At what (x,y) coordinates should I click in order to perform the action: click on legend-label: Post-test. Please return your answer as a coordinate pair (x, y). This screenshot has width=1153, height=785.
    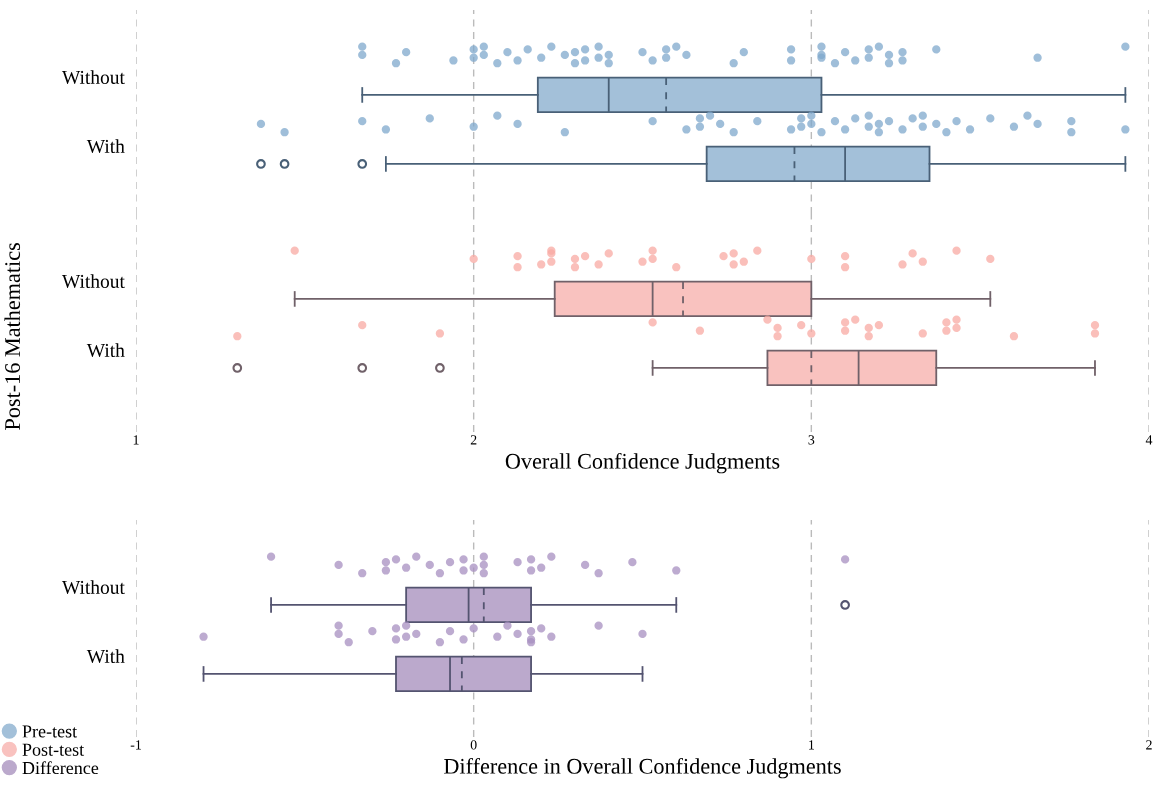
    Looking at the image, I should click on (53, 749).